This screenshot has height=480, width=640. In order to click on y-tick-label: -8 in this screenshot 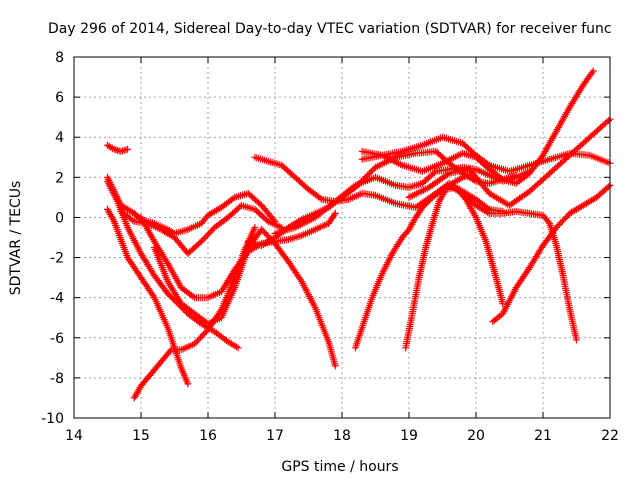, I will do `click(57, 379)`.